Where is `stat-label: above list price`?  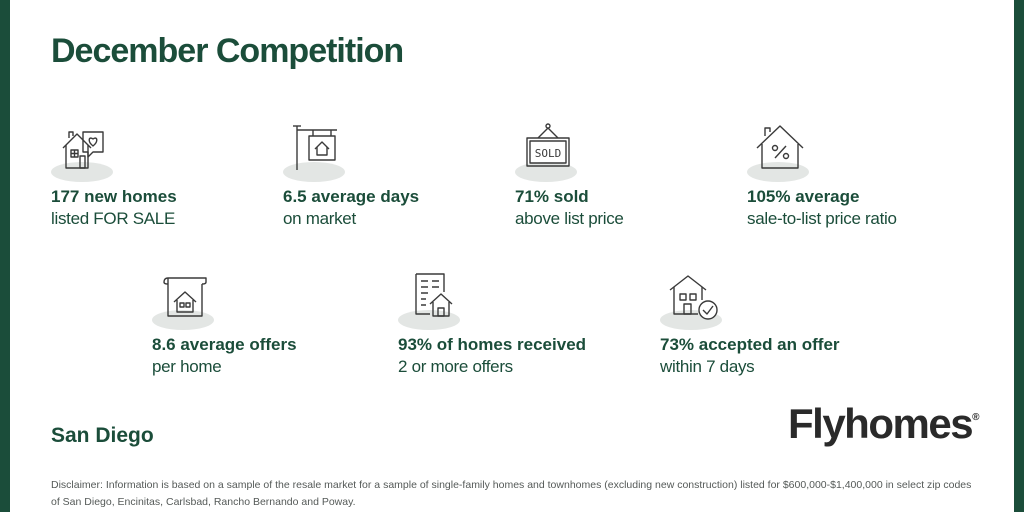
stat-label: above list price is located at coordinates (569, 218).